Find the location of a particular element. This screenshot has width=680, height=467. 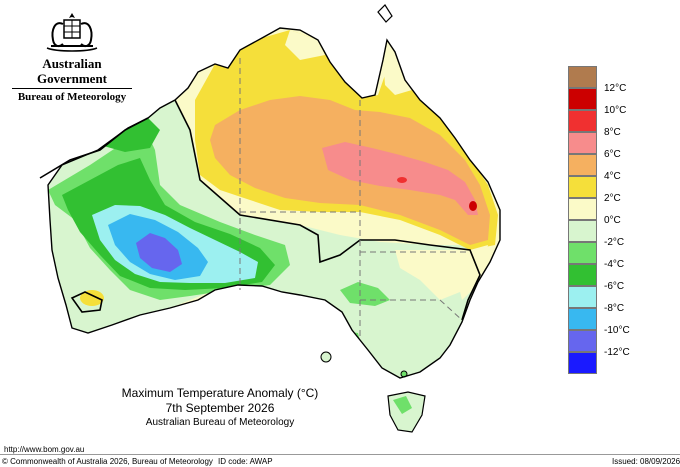

legend-label: 4°C is located at coordinates (612, 176).